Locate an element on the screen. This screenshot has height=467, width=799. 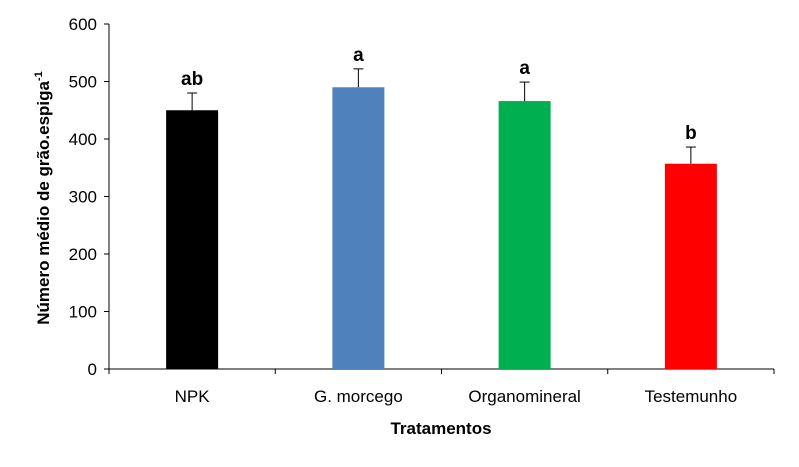
y-tick-label: 400 is located at coordinates (83, 139).